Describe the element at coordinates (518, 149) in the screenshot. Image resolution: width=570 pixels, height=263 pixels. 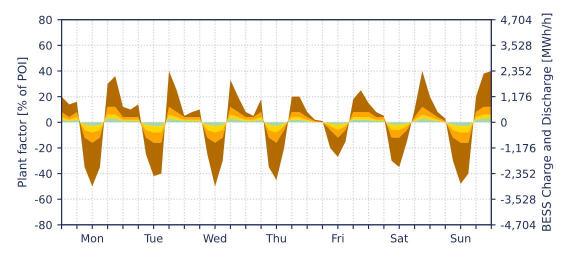
I see `y2-tick-label: -1,176` at that location.